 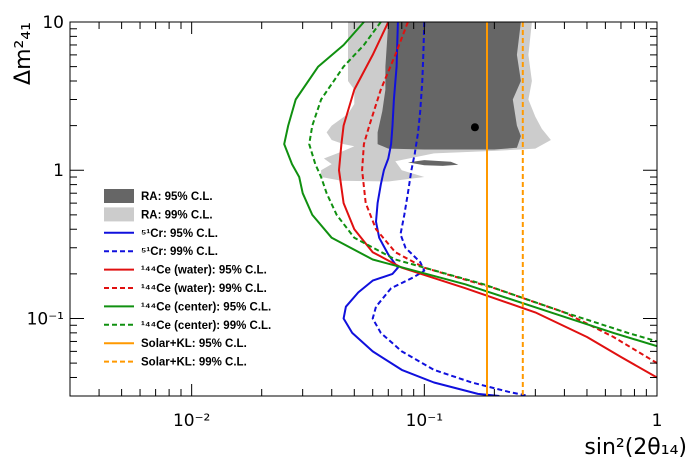 I want to click on y-tick-label: 1, so click(x=58, y=171).